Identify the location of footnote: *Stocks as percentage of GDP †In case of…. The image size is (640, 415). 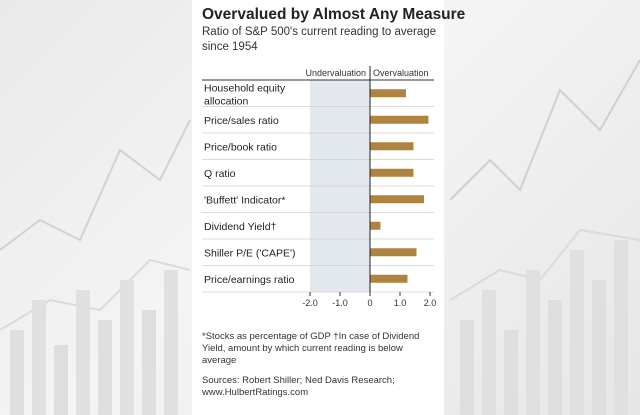
(311, 348).